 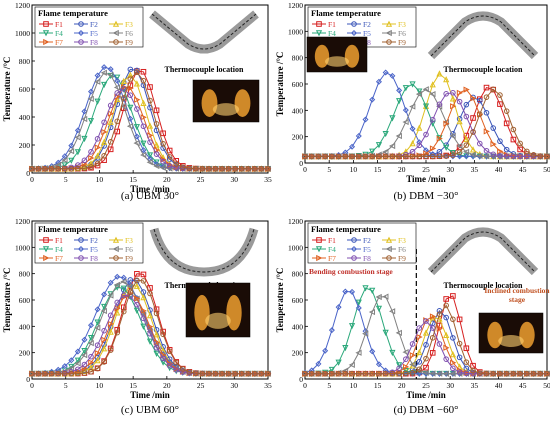 What do you see at coordinates (81, 249) in the screenshot?
I see `legend-marker-F5` at bounding box center [81, 249].